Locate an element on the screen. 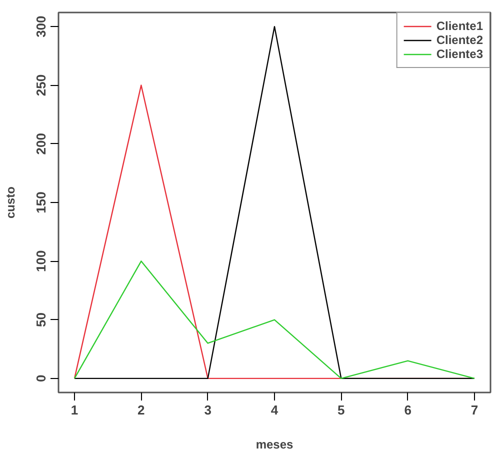 This screenshot has width=495, height=454. x-tick-label: 3 is located at coordinates (208, 410).